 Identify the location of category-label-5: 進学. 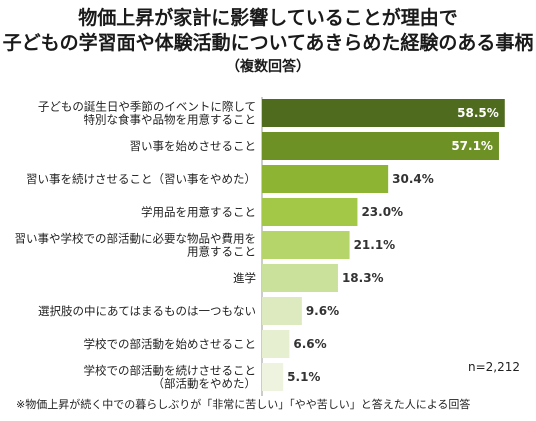
(244, 278).